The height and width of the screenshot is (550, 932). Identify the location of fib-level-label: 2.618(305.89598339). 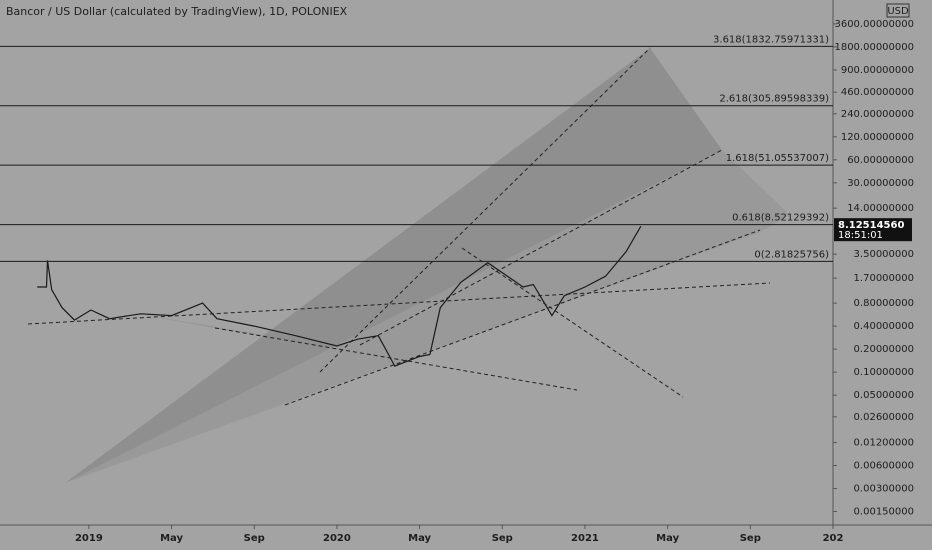
(774, 99).